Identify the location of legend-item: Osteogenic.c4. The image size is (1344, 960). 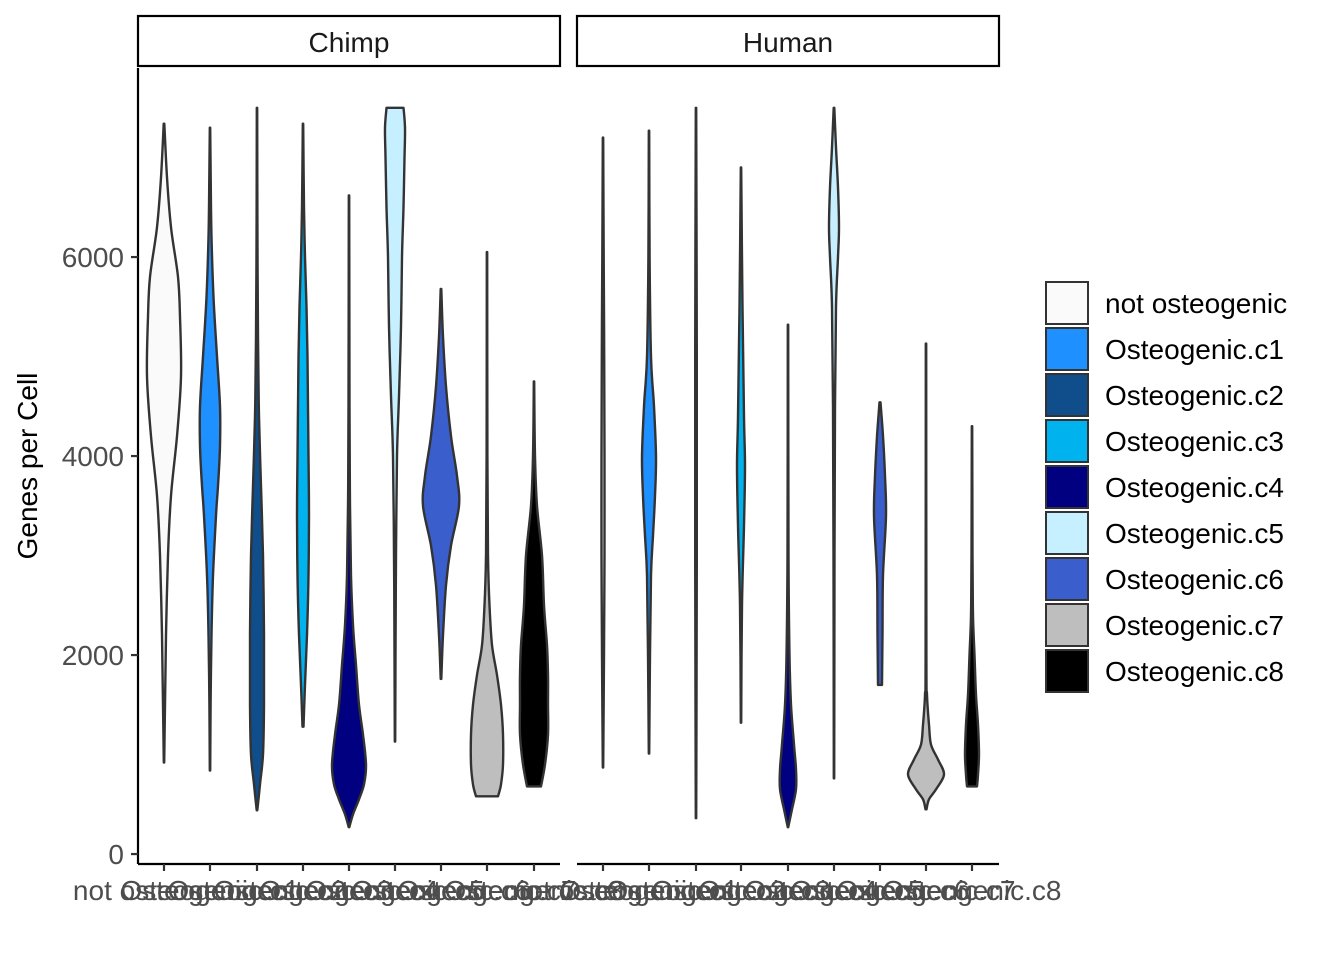
(1164, 487).